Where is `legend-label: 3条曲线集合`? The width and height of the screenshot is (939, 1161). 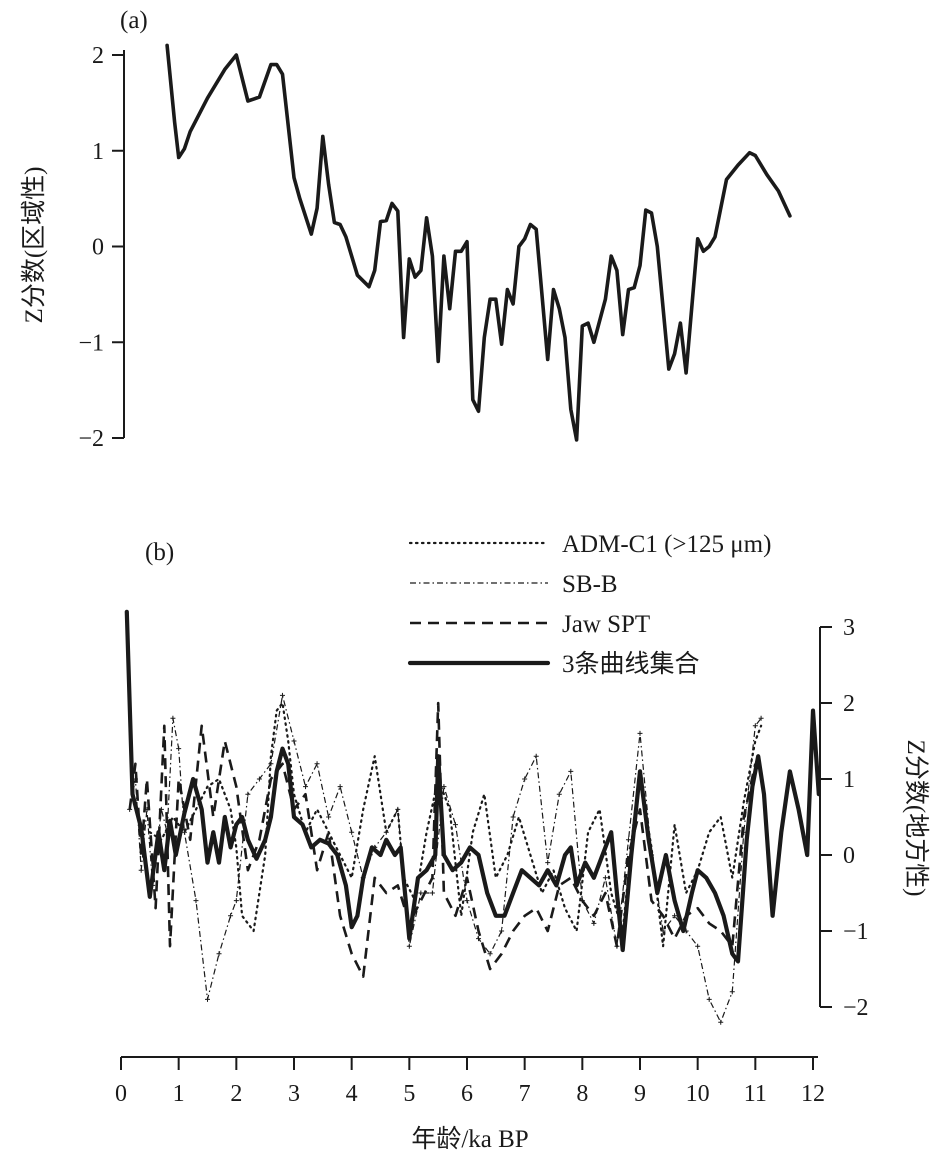 legend-label: 3条曲线集合 is located at coordinates (631, 664).